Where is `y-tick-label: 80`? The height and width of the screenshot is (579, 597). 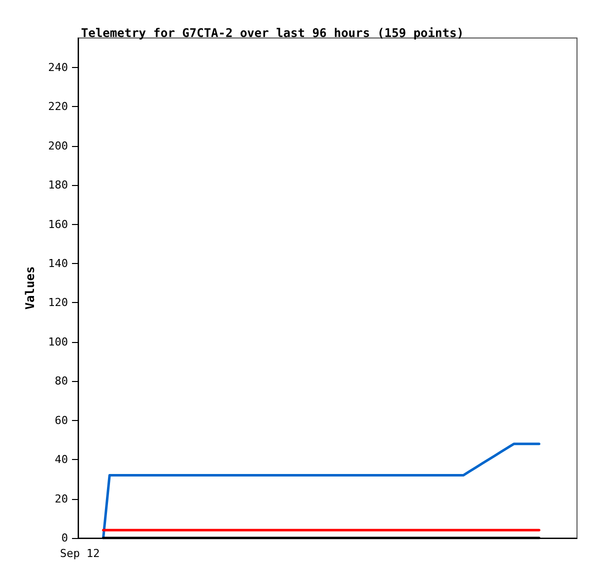
y-tick-label: 80 is located at coordinates (61, 381).